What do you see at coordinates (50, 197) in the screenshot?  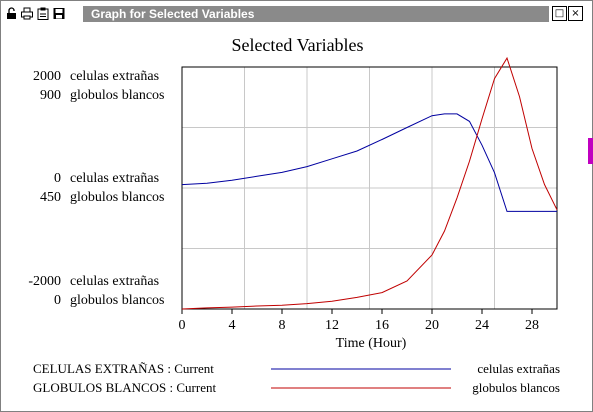 I see `y-tick-label: 450` at bounding box center [50, 197].